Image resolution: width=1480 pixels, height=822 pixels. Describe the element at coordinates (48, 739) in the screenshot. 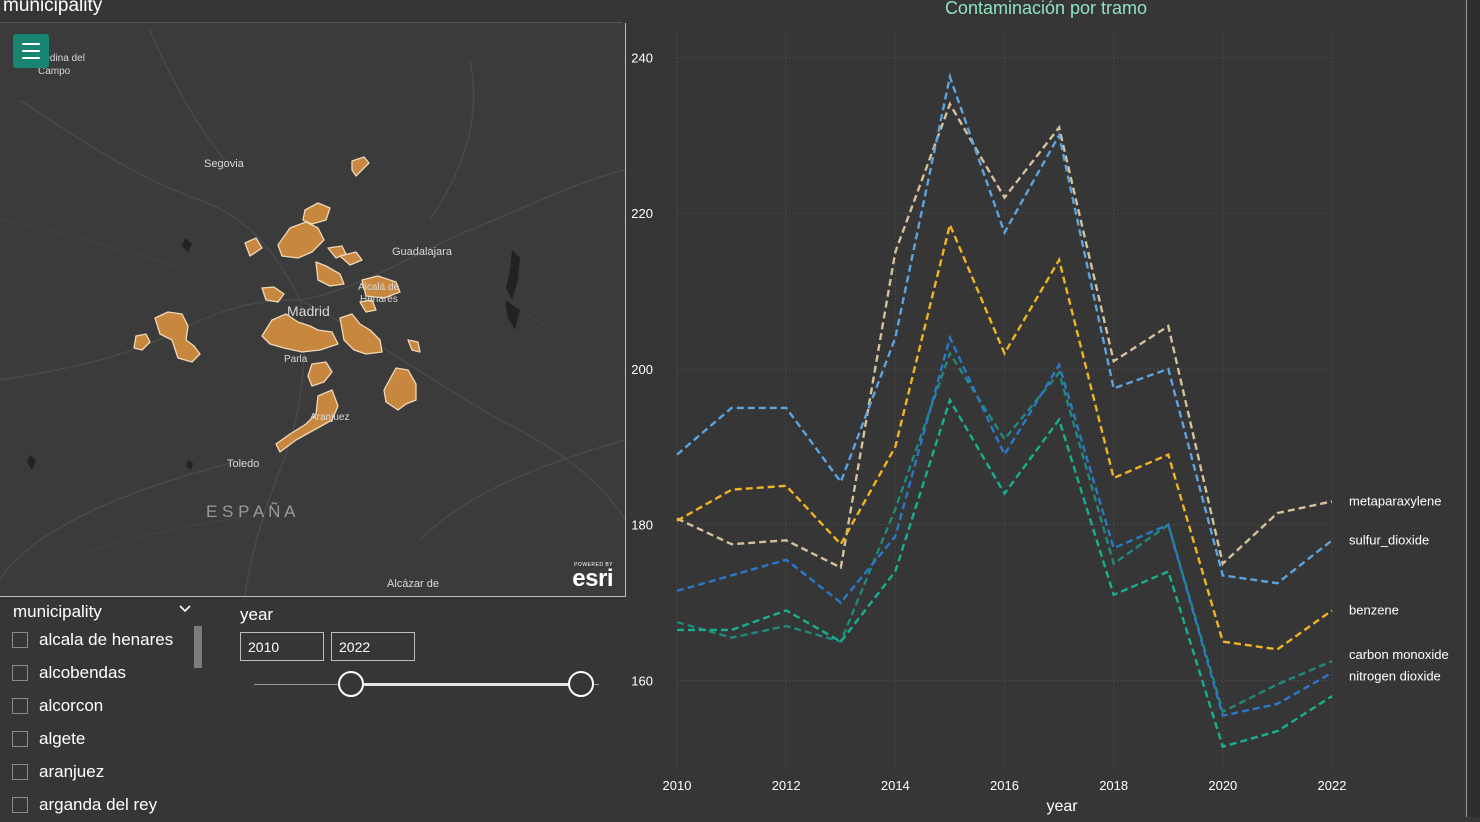

I see `list-item: algete` at that location.